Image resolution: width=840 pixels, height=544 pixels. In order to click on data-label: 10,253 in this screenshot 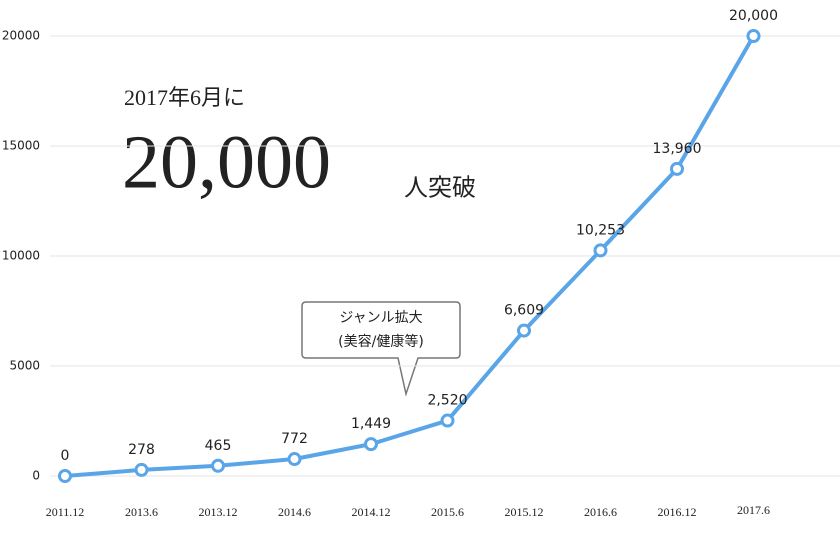, I will do `click(600, 230)`.